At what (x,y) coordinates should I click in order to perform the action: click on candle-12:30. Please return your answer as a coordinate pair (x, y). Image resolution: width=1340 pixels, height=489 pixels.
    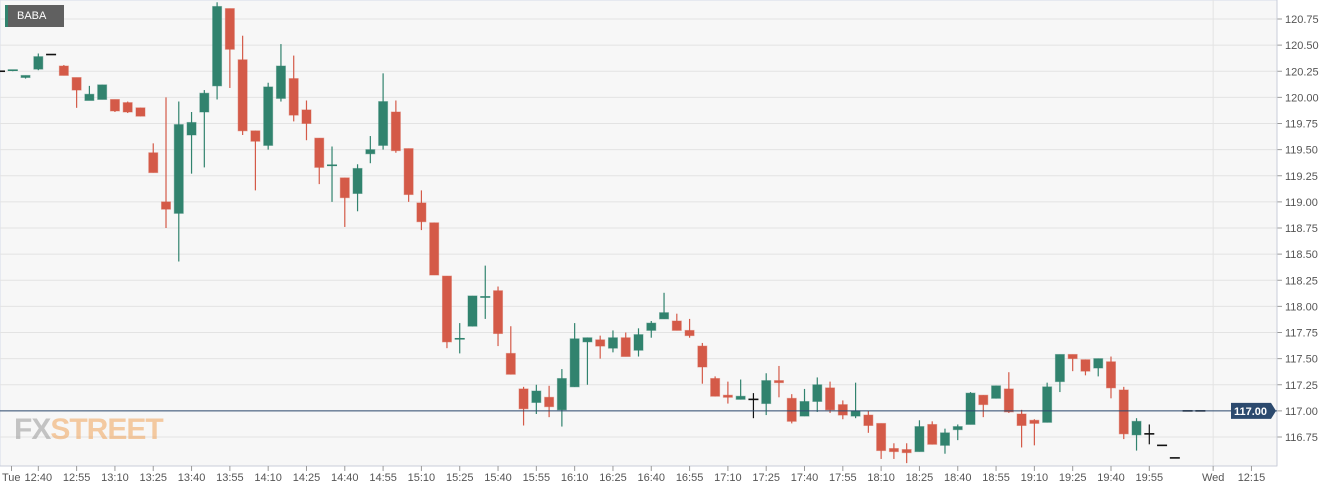
    Looking at the image, I should click on (12, 70).